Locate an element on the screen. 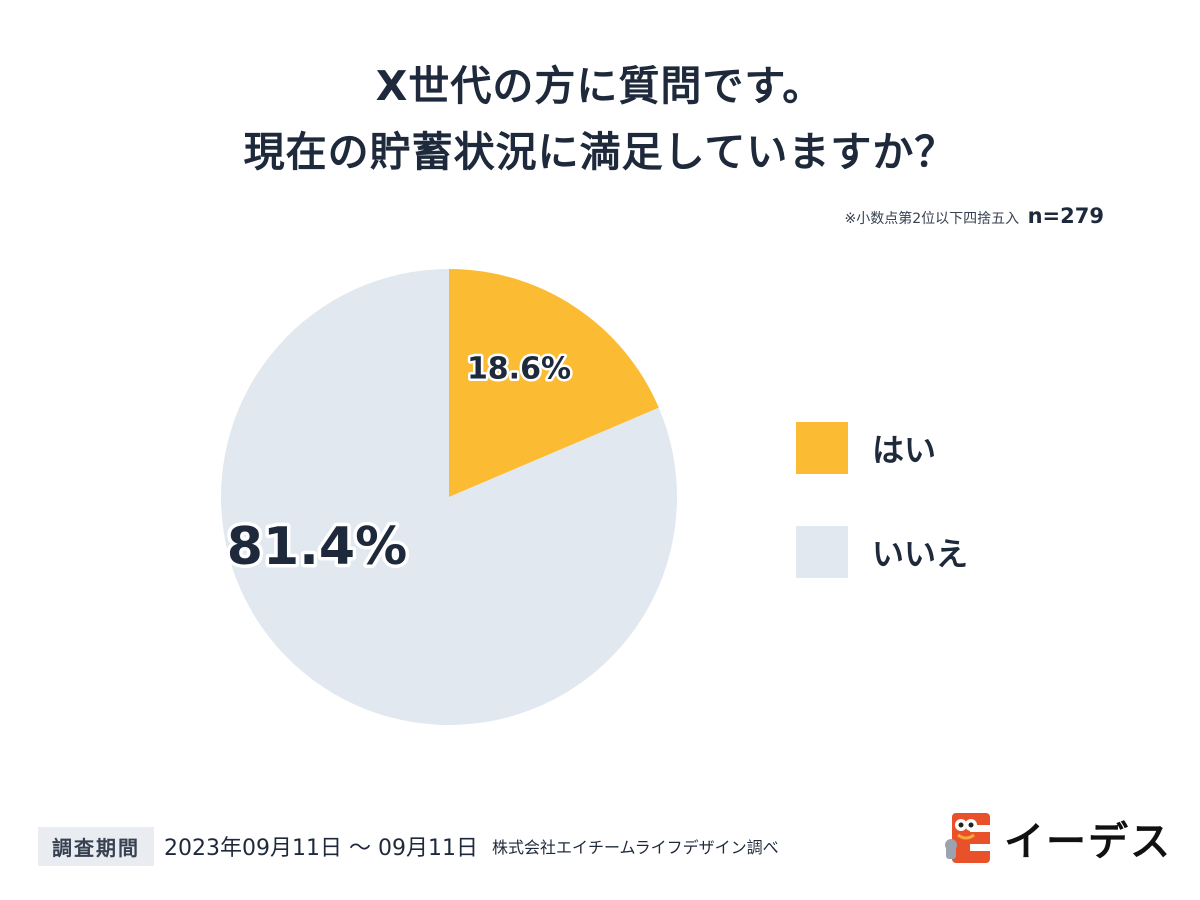 The width and height of the screenshot is (1200, 900). sample-note: ※小数点第2位以下四捨五入 n=279 is located at coordinates (974, 216).